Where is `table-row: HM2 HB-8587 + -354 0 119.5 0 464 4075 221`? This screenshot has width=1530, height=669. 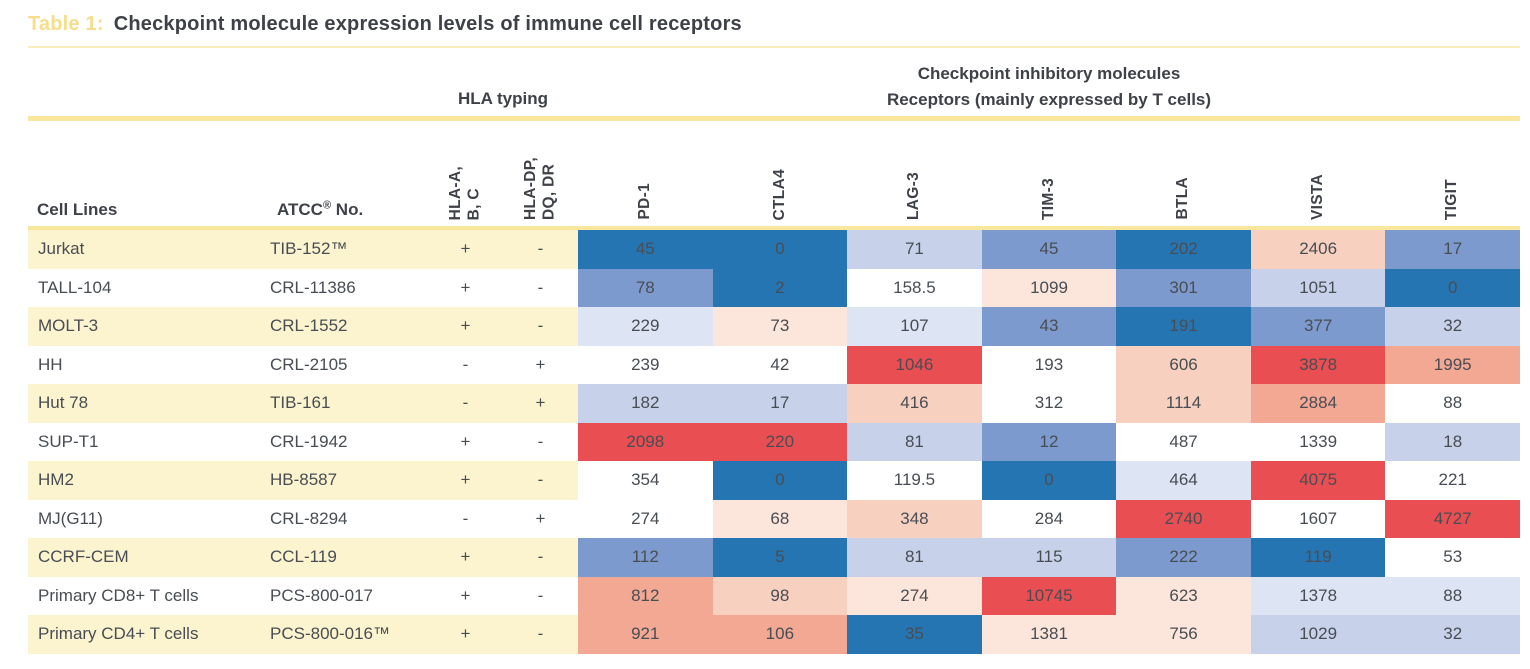 table-row: HM2 HB-8587 + -354 0 119.5 0 464 4075 221 is located at coordinates (774, 480).